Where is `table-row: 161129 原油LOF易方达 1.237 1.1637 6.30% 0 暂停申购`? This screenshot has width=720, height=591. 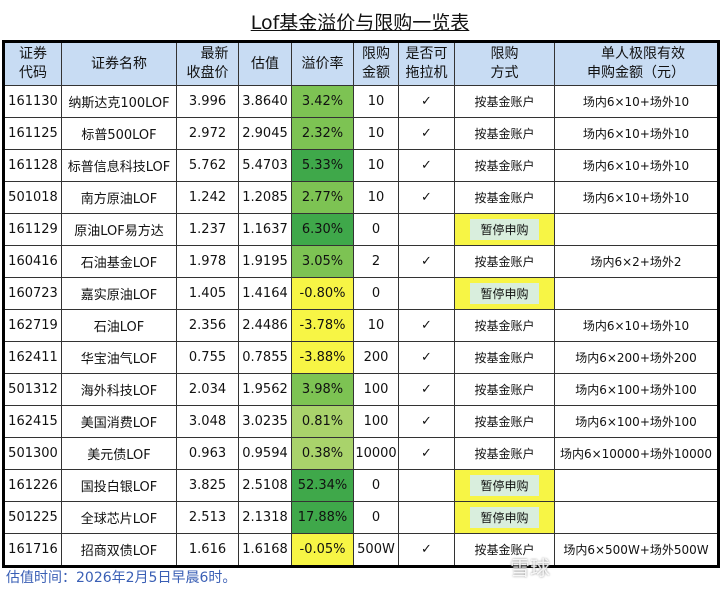 table-row: 161129 原油LOF易方达 1.237 1.1637 6.30% 0 暂停申购 is located at coordinates (361, 229).